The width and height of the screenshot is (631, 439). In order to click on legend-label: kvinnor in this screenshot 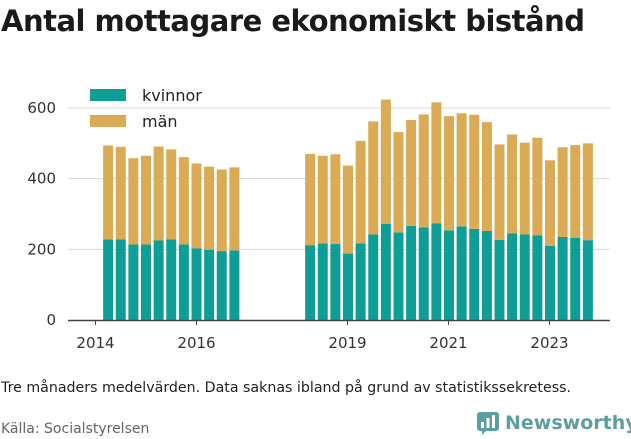, I will do `click(172, 95)`.